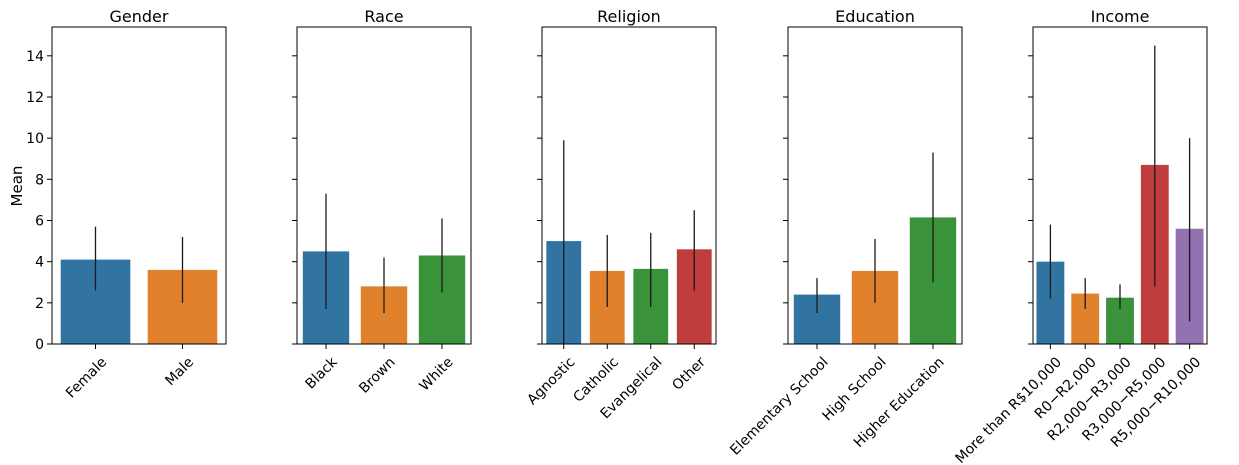 The height and width of the screenshot is (465, 1239). What do you see at coordinates (35, 98) in the screenshot?
I see `y-tick-label: 12` at bounding box center [35, 98].